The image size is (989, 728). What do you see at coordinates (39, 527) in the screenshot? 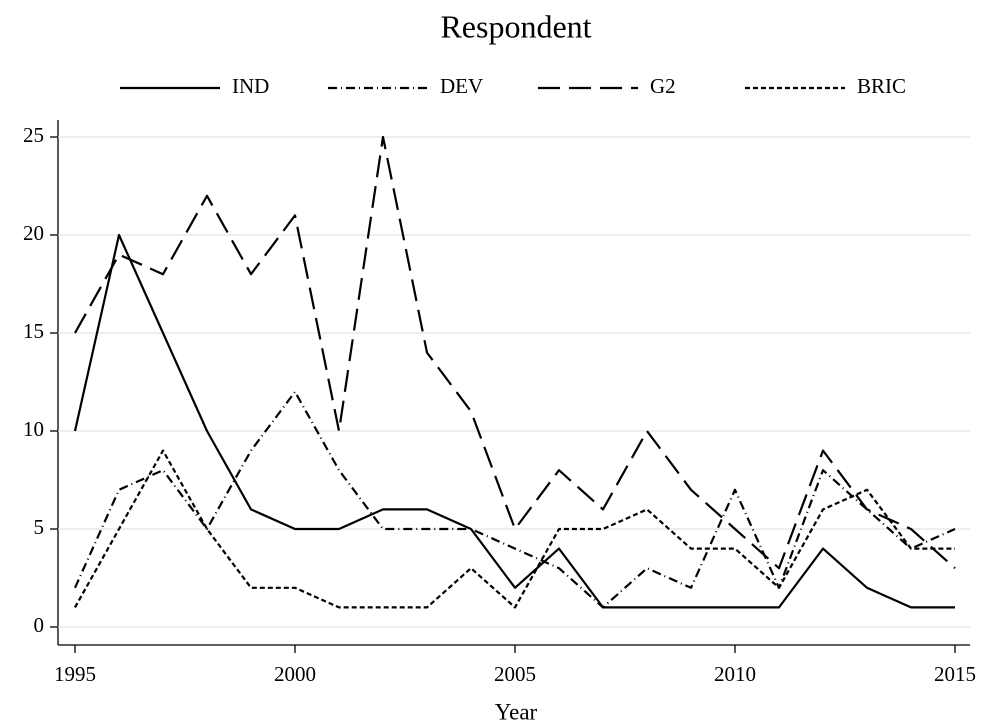
I see `y-tick-label: 5` at bounding box center [39, 527].